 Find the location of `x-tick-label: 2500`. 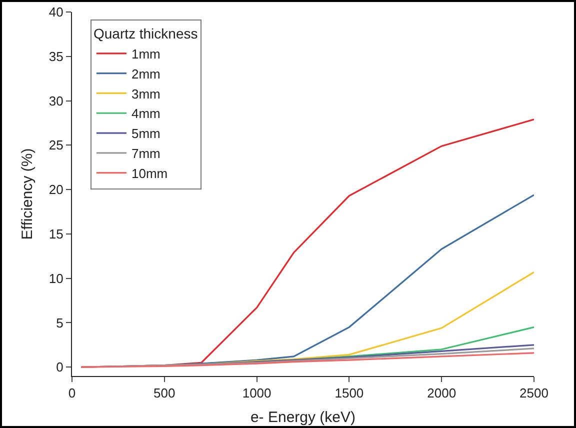

x-tick-label: 2500 is located at coordinates (534, 393).